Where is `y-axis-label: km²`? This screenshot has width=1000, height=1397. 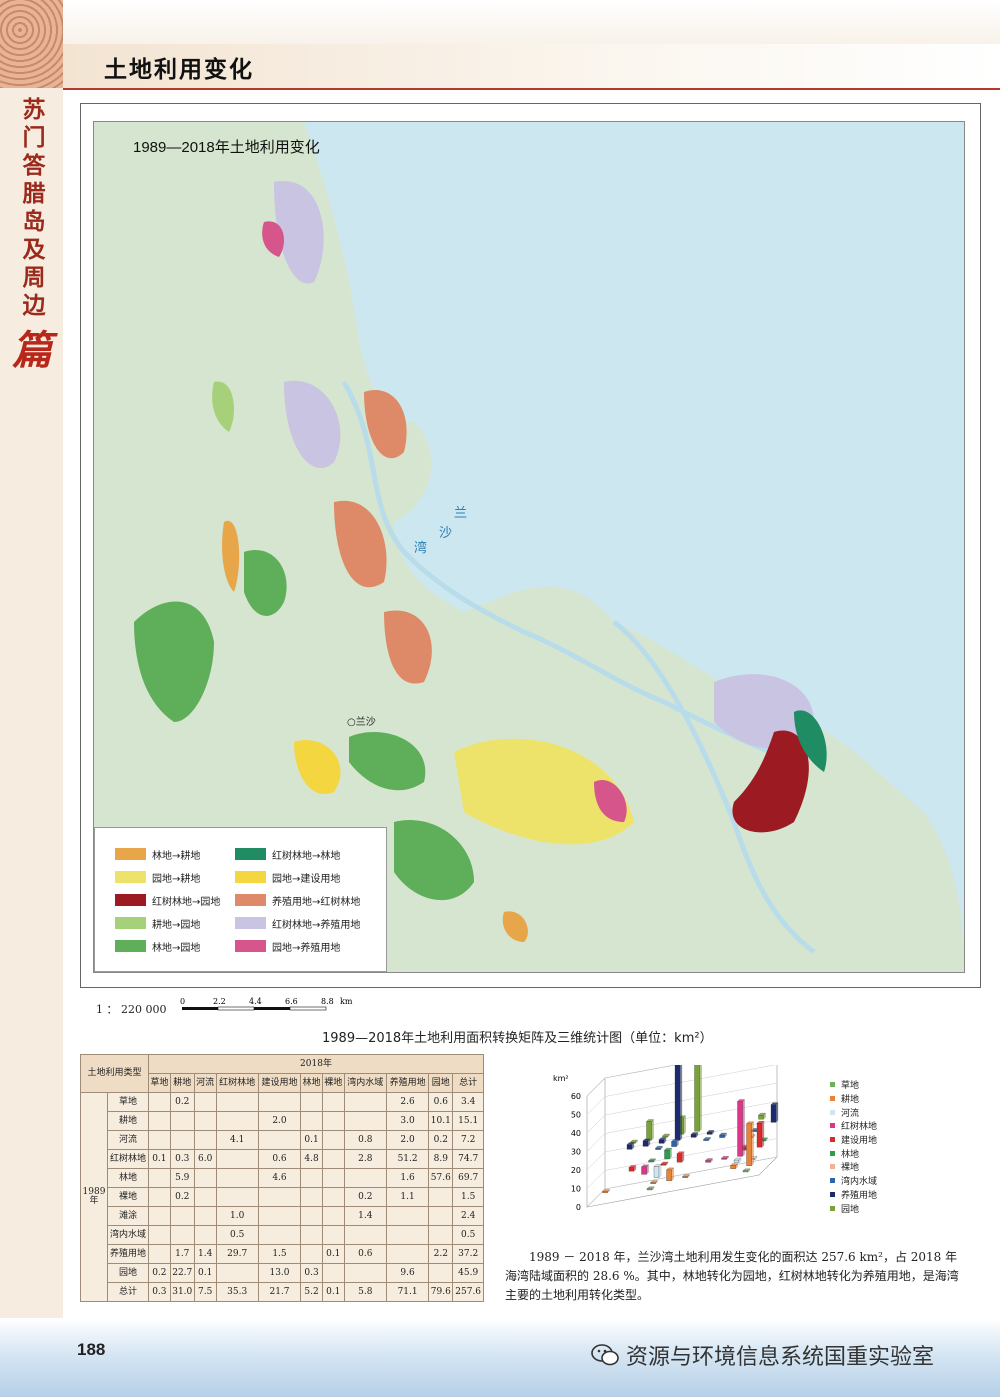 y-axis-label: km² is located at coordinates (561, 1078).